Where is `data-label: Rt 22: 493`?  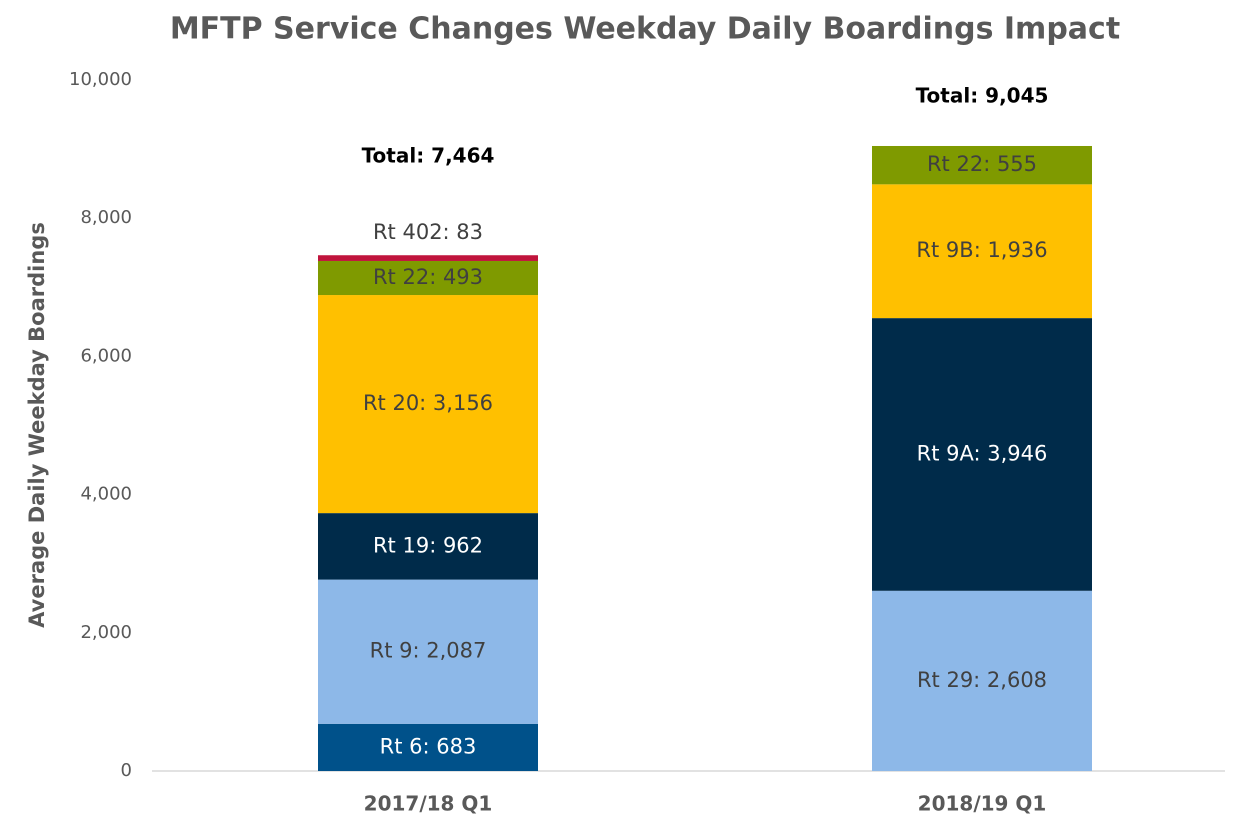
data-label: Rt 22: 493 is located at coordinates (428, 277).